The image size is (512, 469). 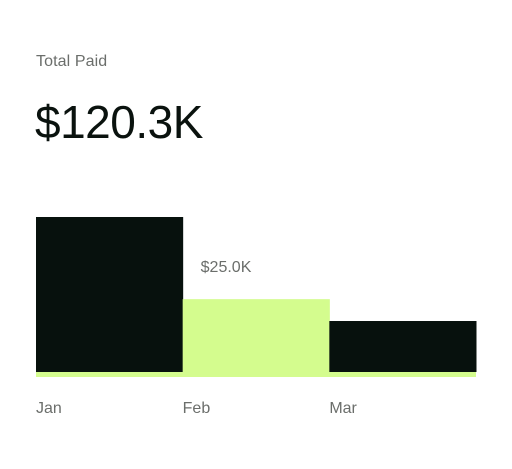 I want to click on x-tick-jan: Jan, so click(x=49, y=408).